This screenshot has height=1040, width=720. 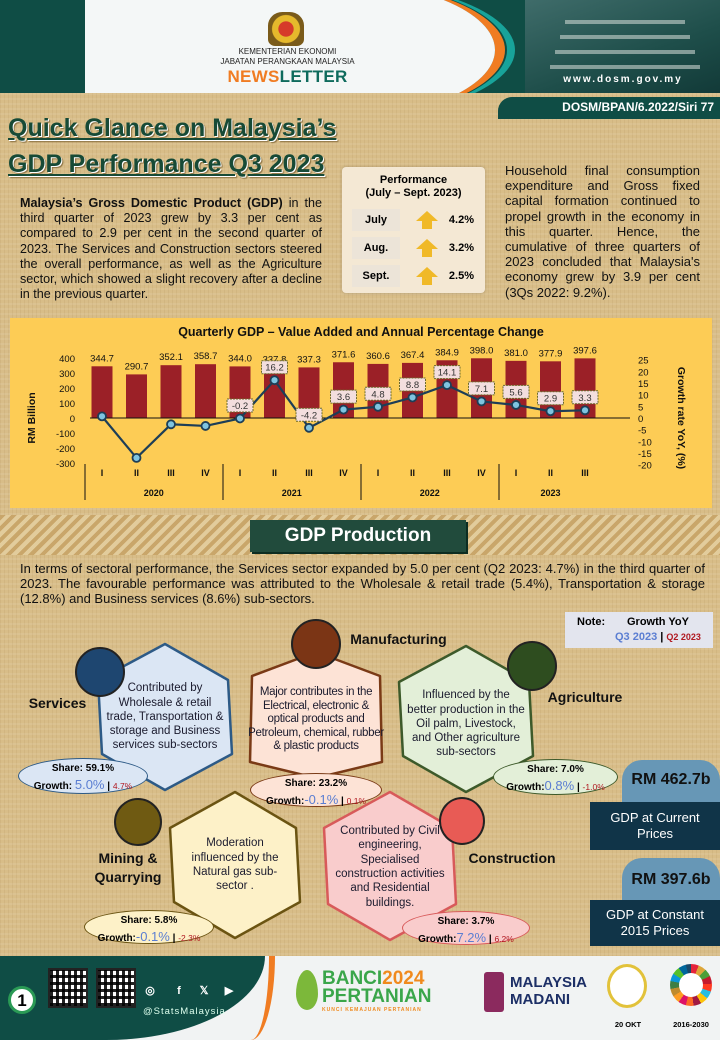 I want to click on construction-label: Construction, so click(x=512, y=858).